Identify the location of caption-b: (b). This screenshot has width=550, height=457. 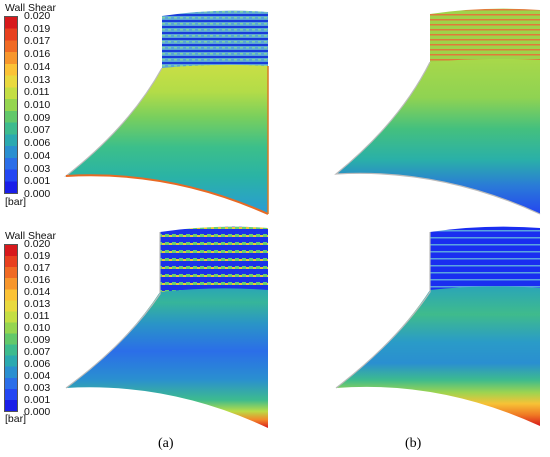
(413, 443).